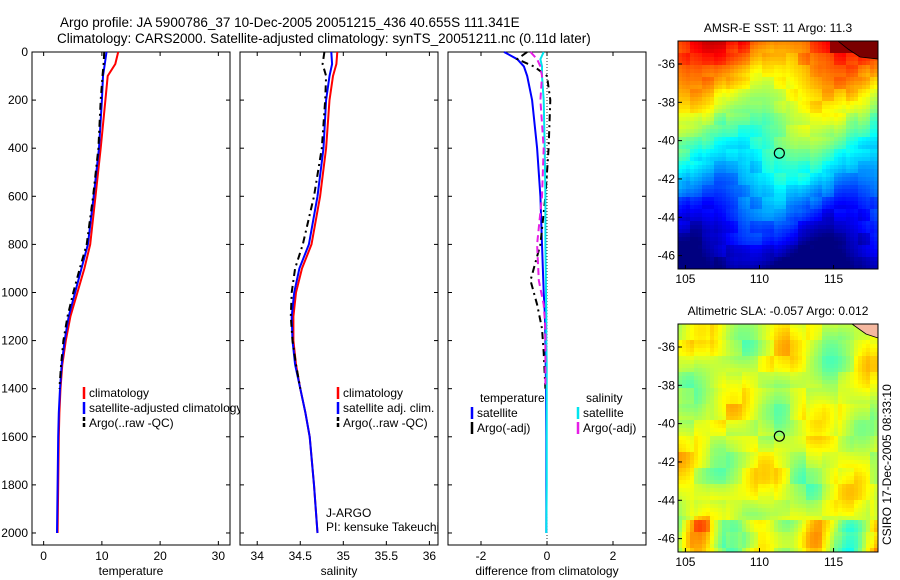  I want to click on x-tick-label: 35.5, so click(387, 556).